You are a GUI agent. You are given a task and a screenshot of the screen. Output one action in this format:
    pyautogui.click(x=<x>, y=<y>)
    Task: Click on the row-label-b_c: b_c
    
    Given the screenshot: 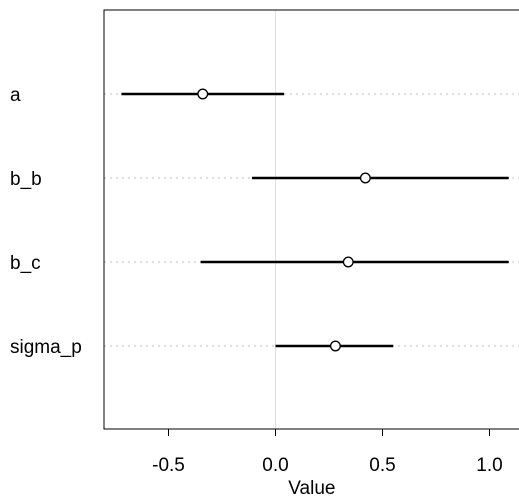 What is the action you would take?
    pyautogui.click(x=25, y=263)
    